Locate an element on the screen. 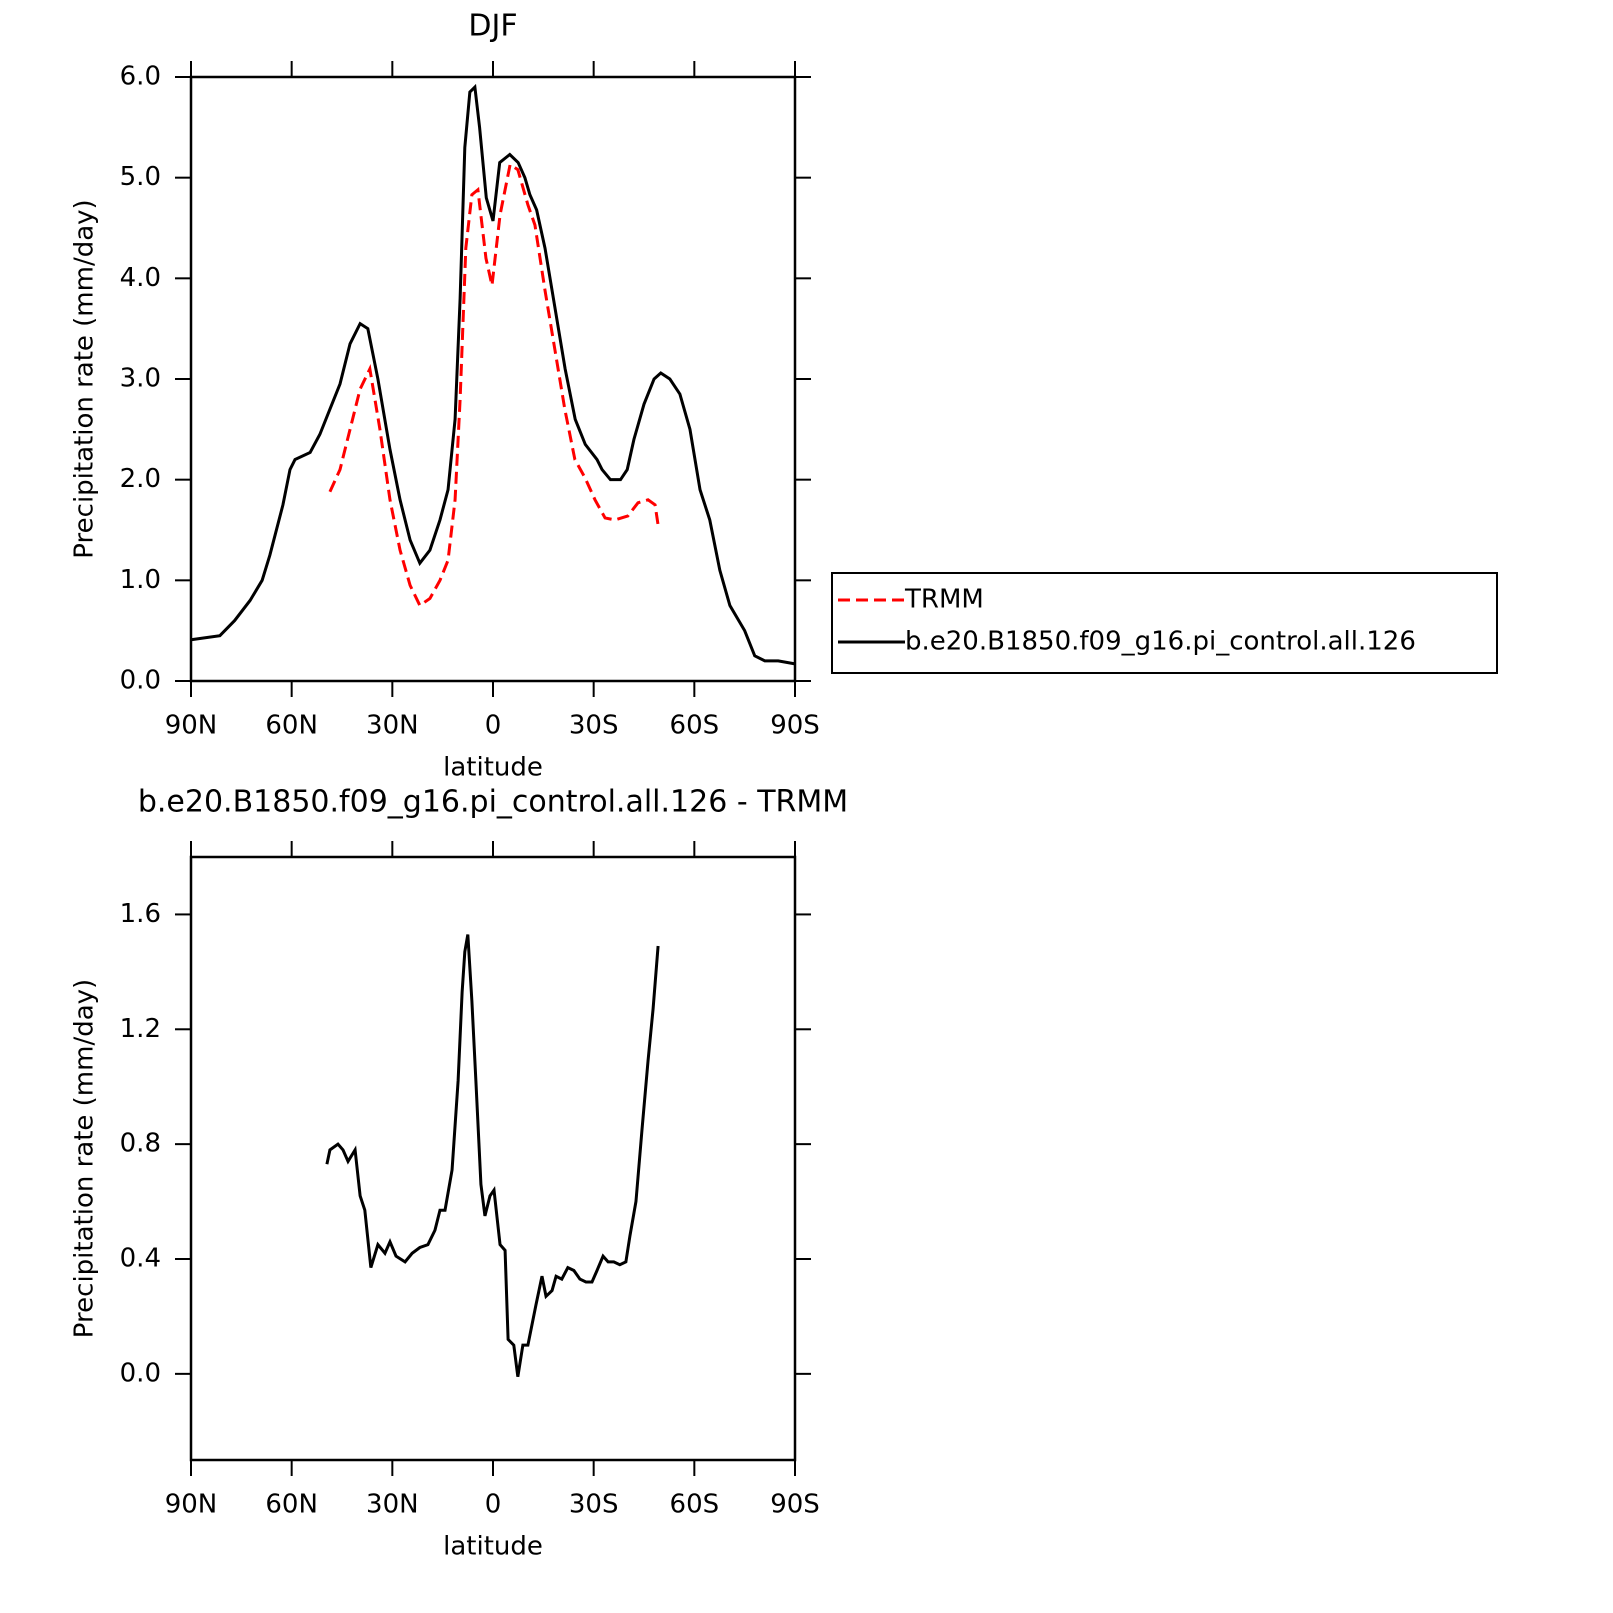  y-tick-label: 3.0 is located at coordinates (140, 379).